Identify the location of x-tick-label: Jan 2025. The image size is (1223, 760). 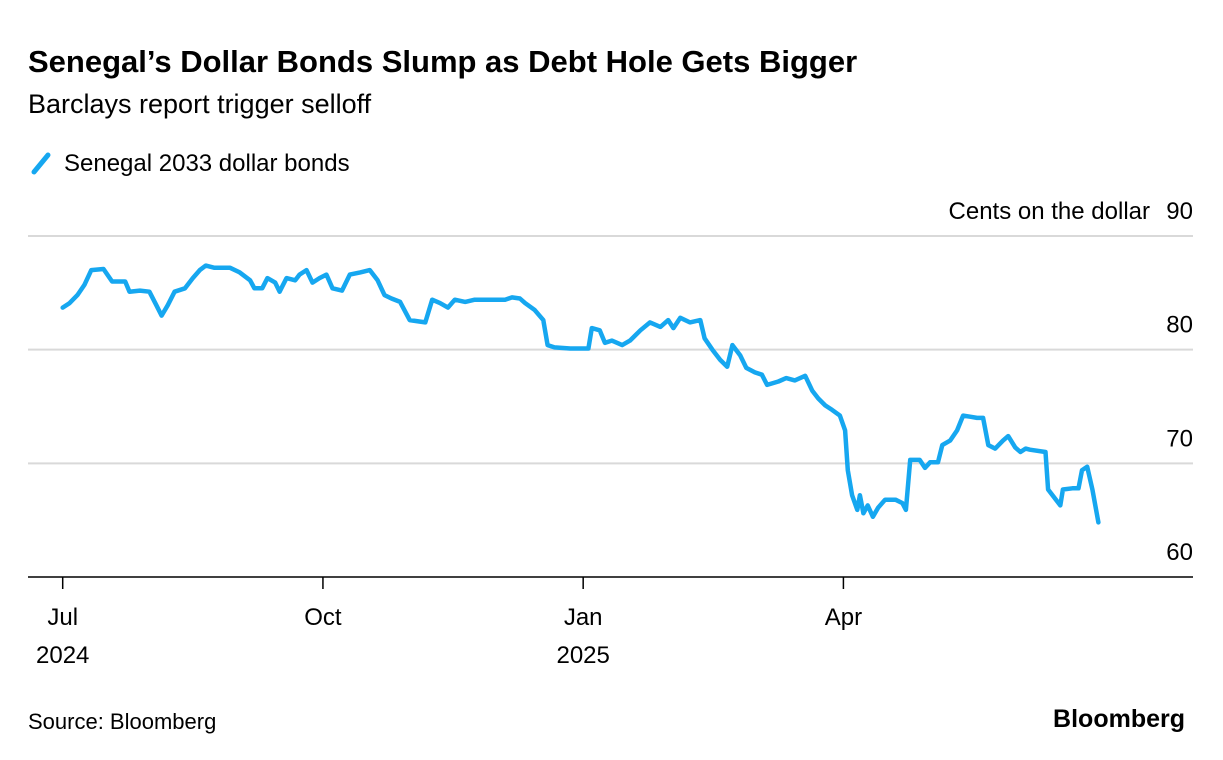
(582, 636).